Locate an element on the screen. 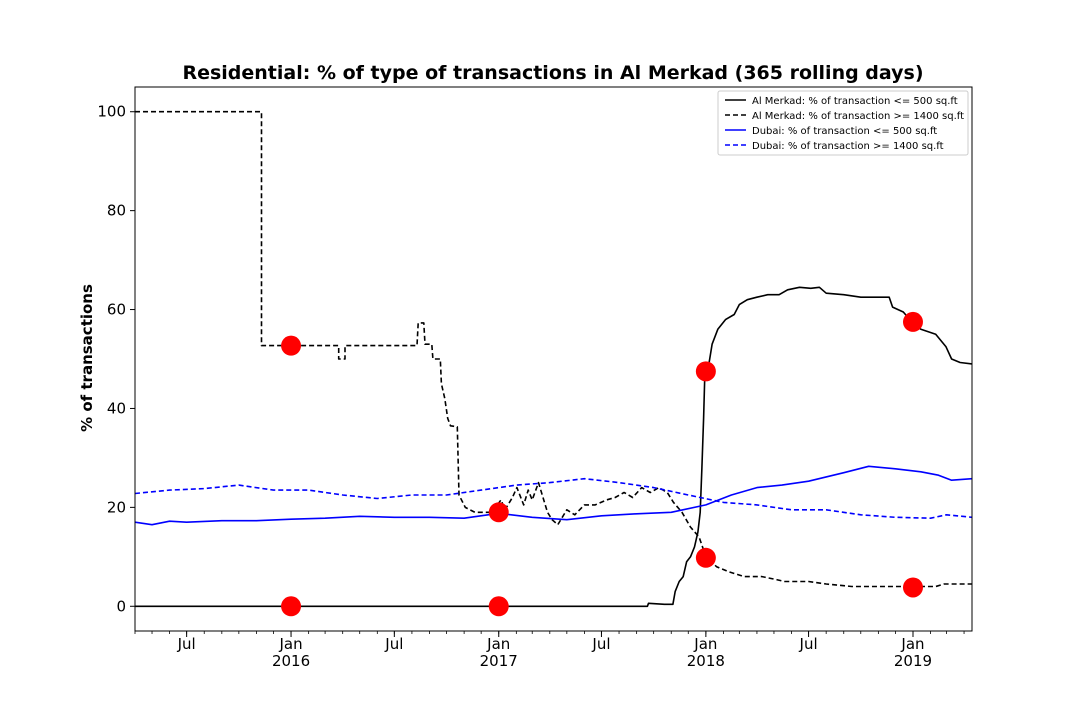 The image size is (1080, 720). x-tick-year-label: 2017 is located at coordinates (499, 661).